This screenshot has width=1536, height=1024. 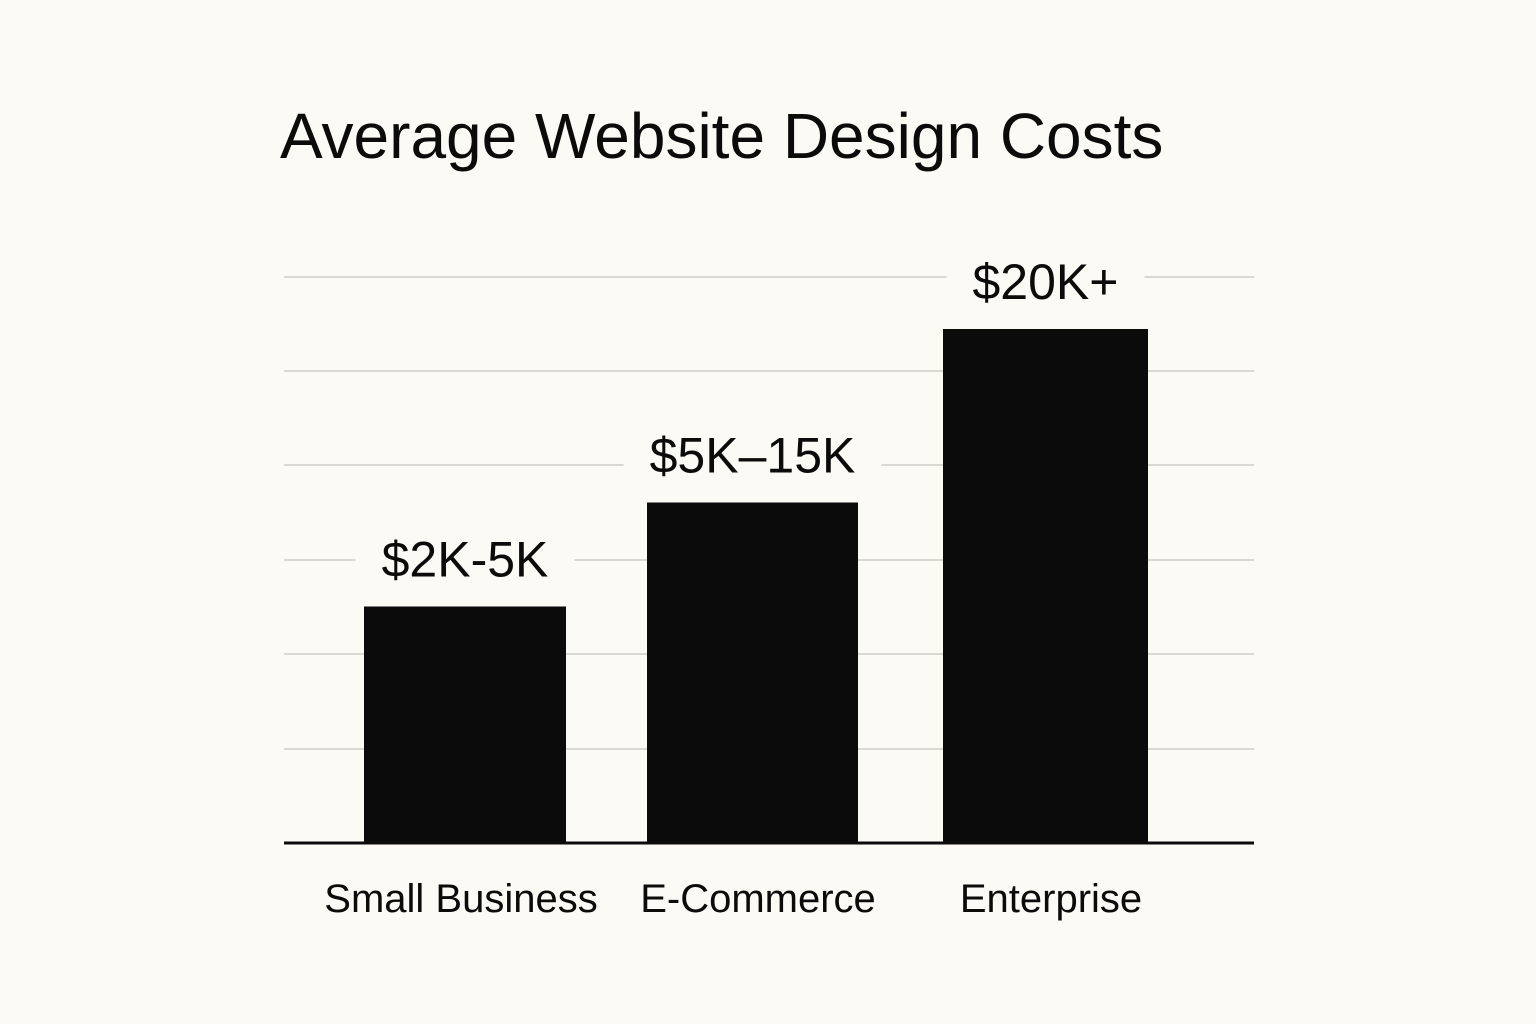 I want to click on category-tick-label: Small Business, so click(x=460, y=899).